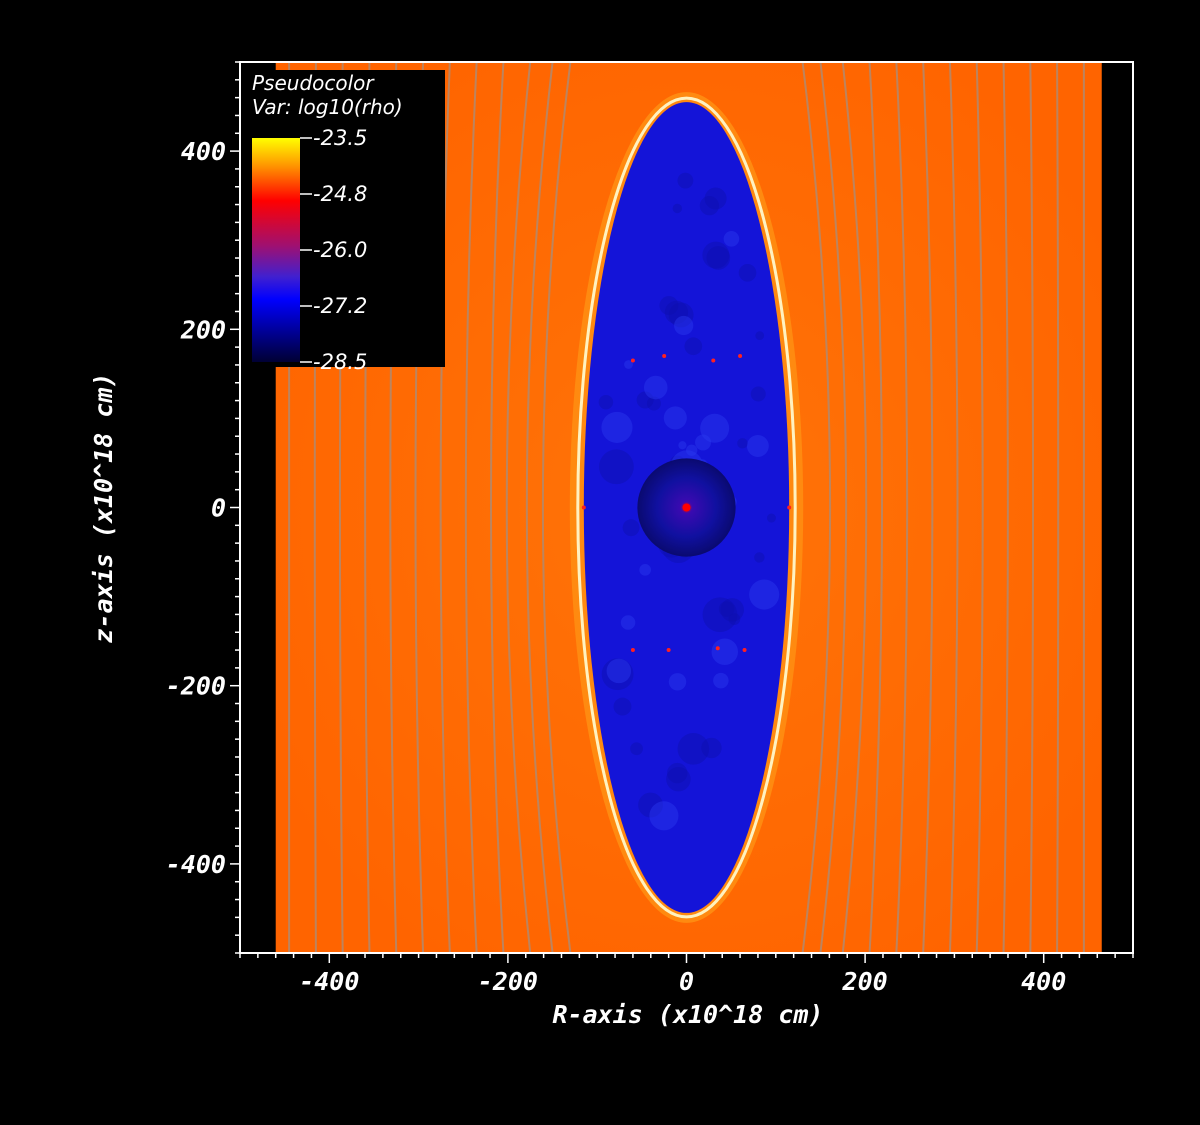 The width and height of the screenshot is (1200, 1125). Describe the element at coordinates (276, 250) in the screenshot. I see `colorbar` at that location.